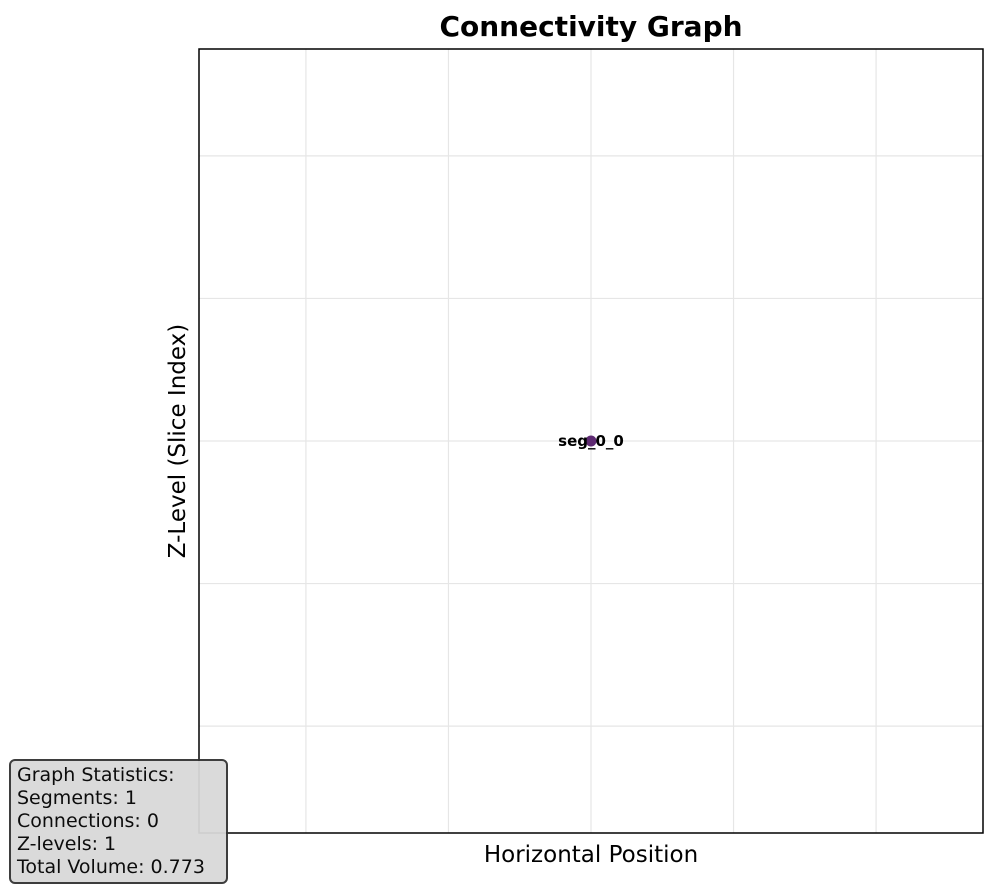  What do you see at coordinates (67, 844) in the screenshot?
I see `stats-z-levels: Z-levels: 1` at bounding box center [67, 844].